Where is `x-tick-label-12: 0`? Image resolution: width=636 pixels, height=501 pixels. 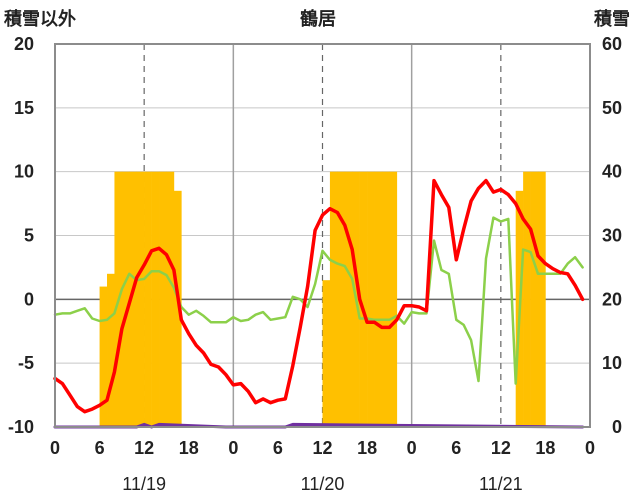
x-tick-label-12: 0 is located at coordinates (590, 448).